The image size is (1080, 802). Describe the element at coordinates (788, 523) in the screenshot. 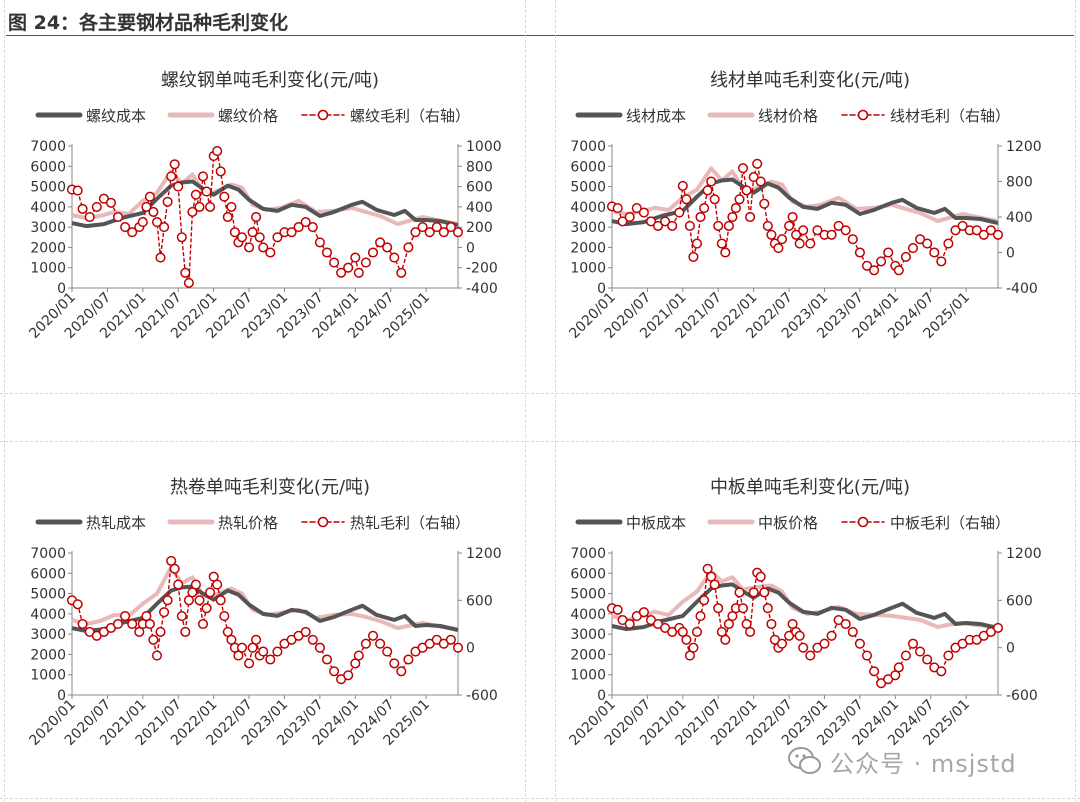

I see `legend-label: 中板价格` at that location.